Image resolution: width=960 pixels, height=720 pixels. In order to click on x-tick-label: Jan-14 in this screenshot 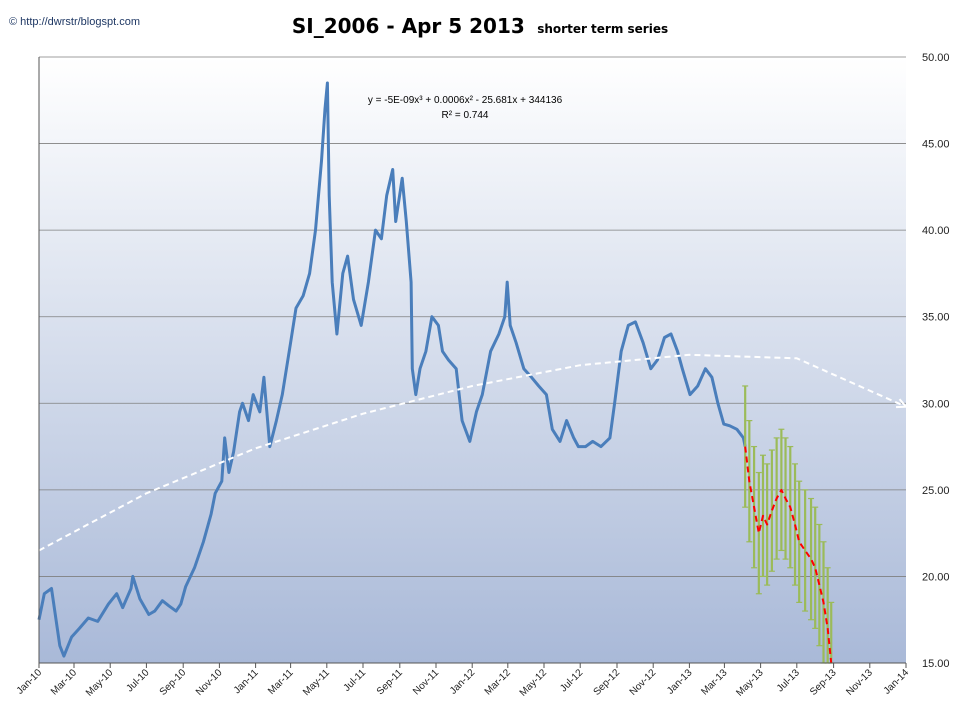, I will do `click(897, 682)`.